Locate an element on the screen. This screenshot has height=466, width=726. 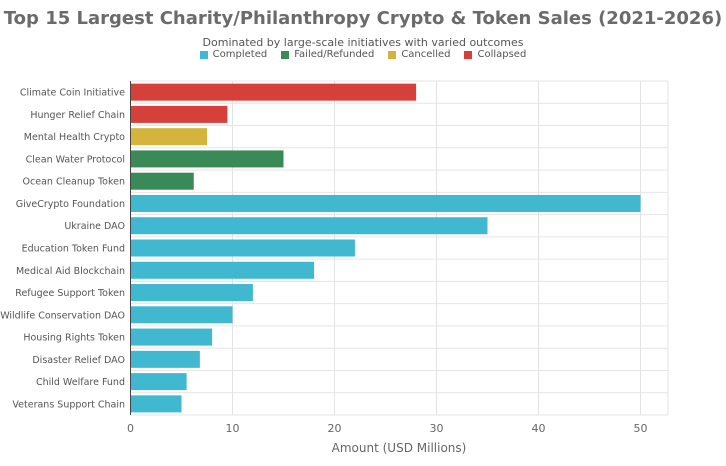
y-tick-label: Education Token Fund is located at coordinates (73, 249).